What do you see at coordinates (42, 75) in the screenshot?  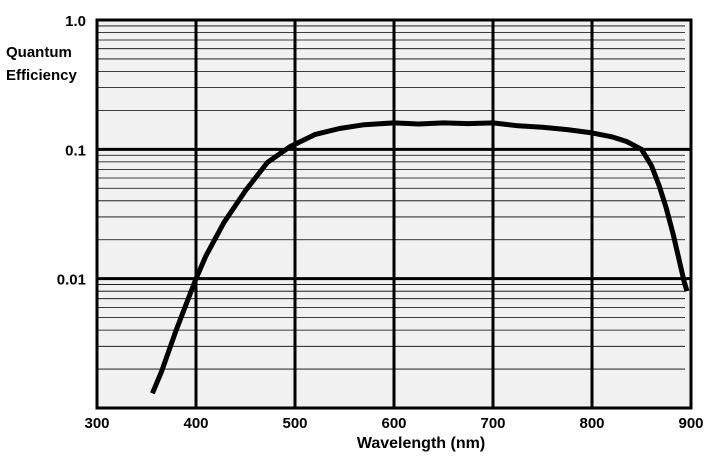 I see `y-axis-label-line-2: Efficiency` at bounding box center [42, 75].